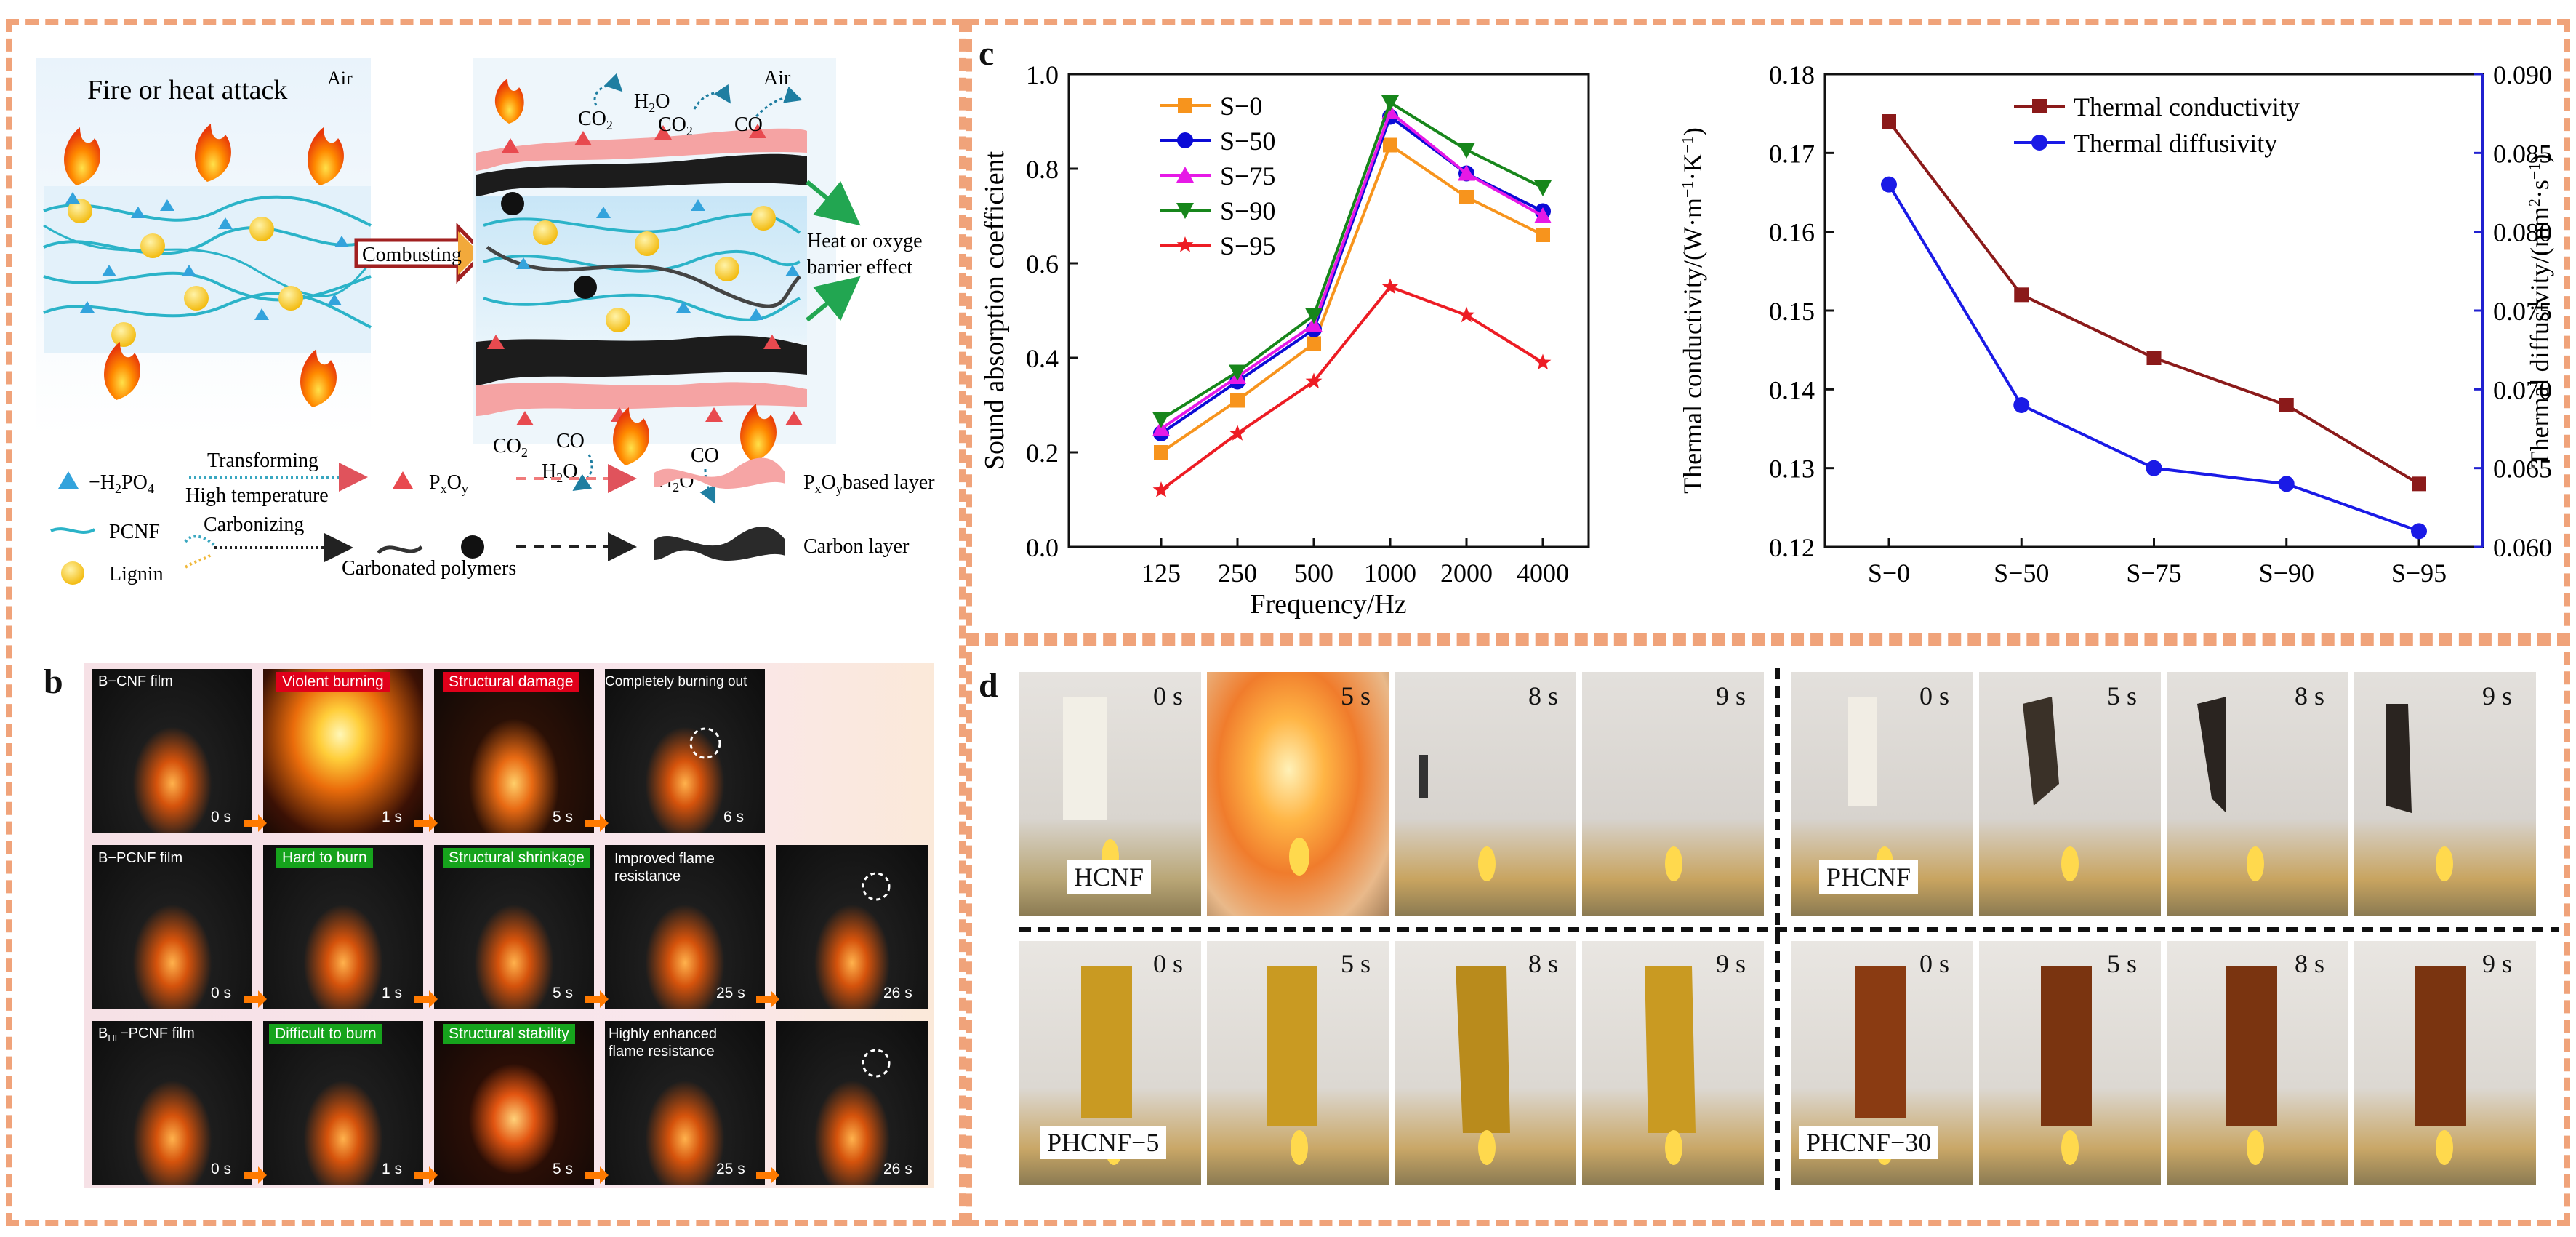 The image size is (2576, 1237). I want to click on b-row3-time-5: 26 s, so click(898, 1169).